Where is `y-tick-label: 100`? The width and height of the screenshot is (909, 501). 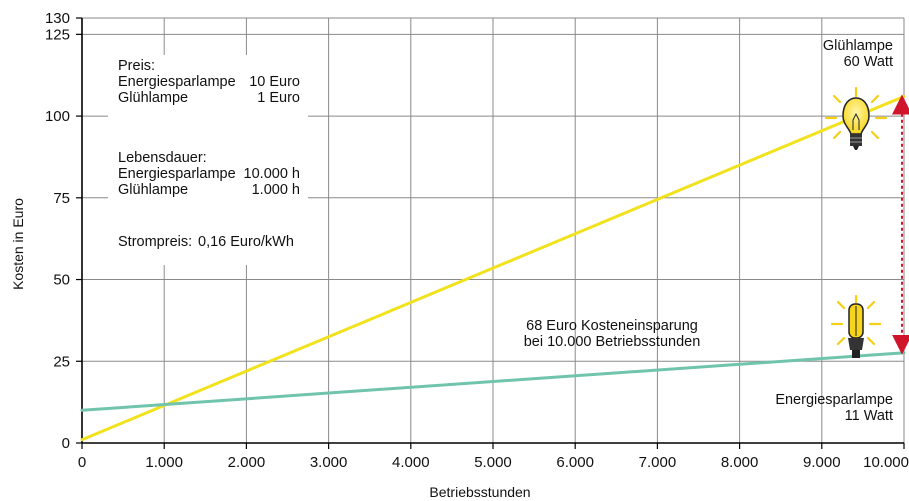
y-tick-label: 100 is located at coordinates (57, 116).